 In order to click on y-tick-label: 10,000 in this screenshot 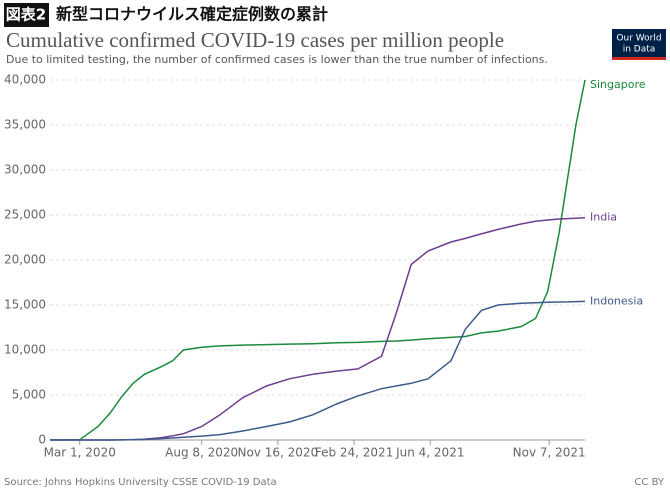, I will do `click(25, 350)`.